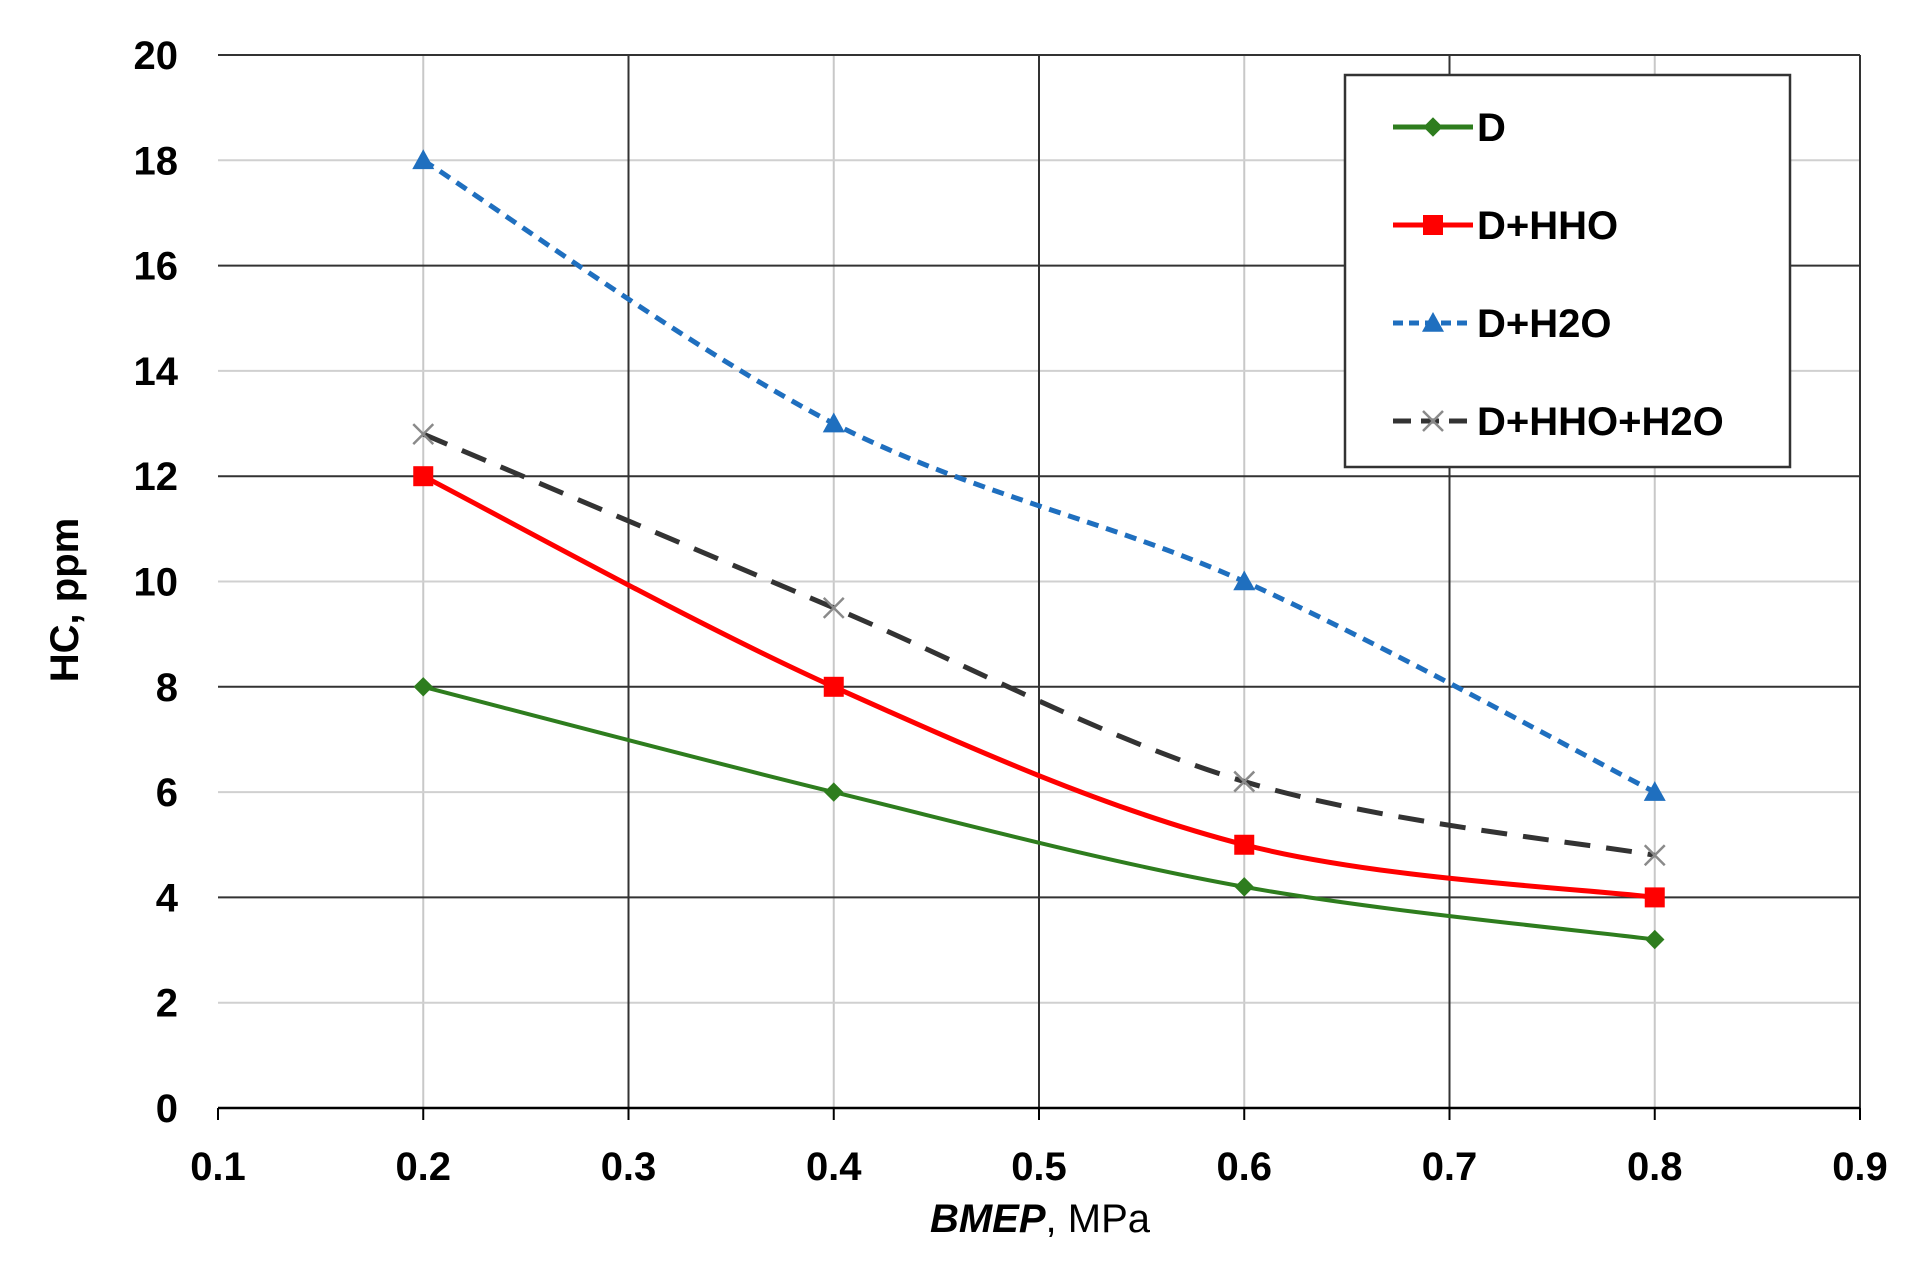 The image size is (1918, 1279). Describe the element at coordinates (1600, 422) in the screenshot. I see `legend-label: D+HHO+H2O` at that location.